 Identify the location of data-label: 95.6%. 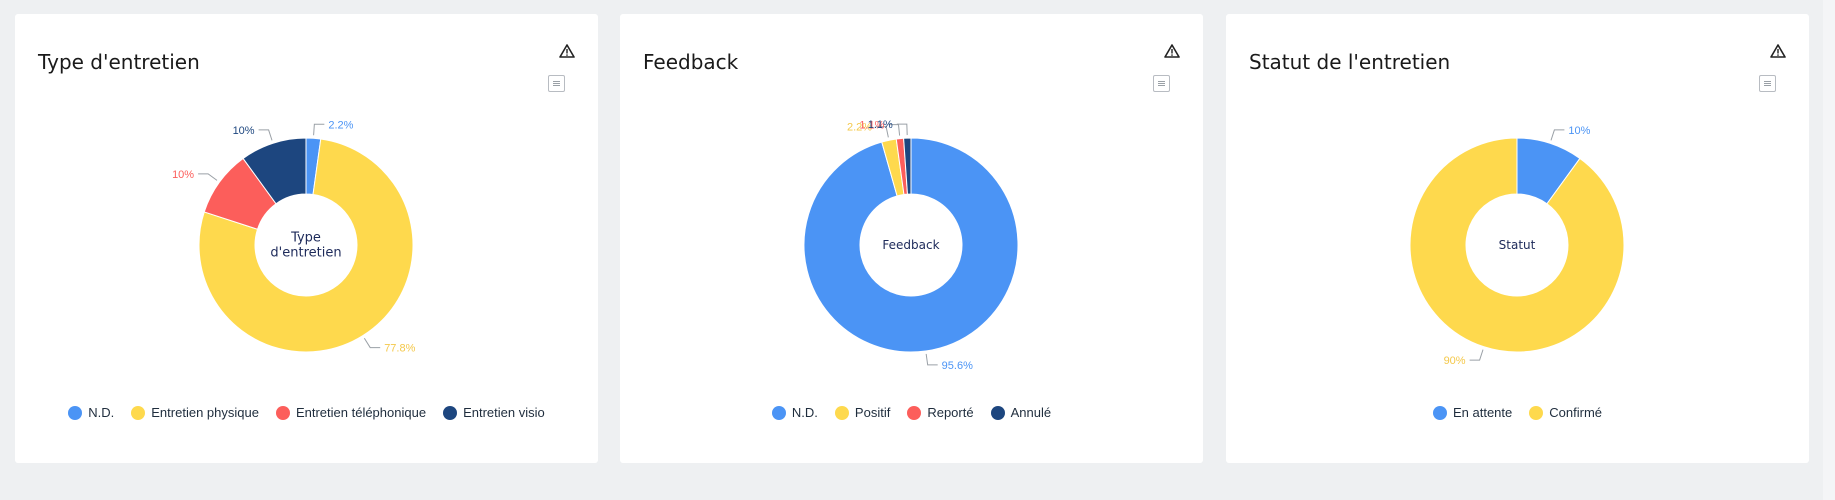
(957, 366).